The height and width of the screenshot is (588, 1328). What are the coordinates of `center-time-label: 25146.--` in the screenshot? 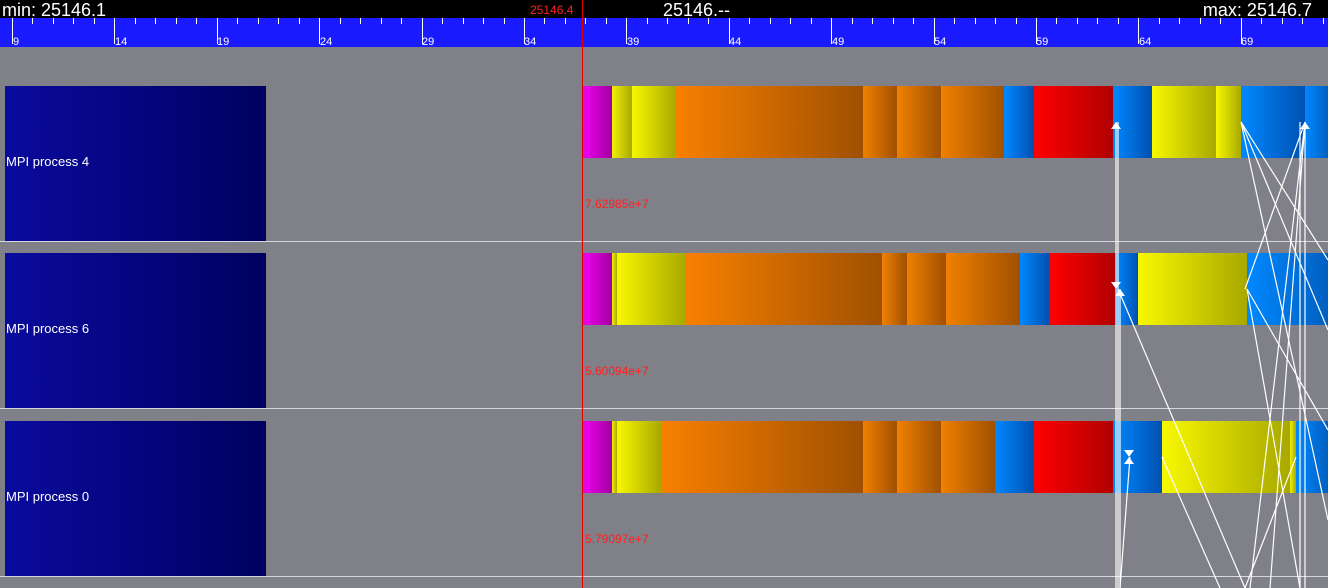 It's located at (697, 10).